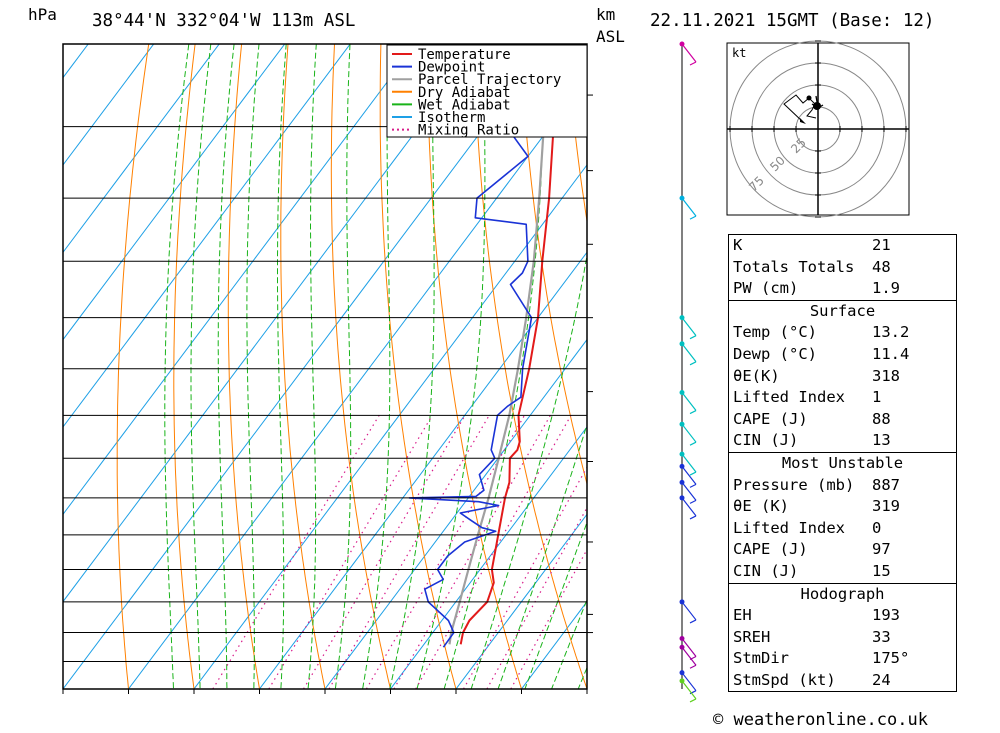 Image resolution: width=1000 pixels, height=733 pixels. I want to click on index-row-pw: PW (cm) 1.9, so click(816, 288).